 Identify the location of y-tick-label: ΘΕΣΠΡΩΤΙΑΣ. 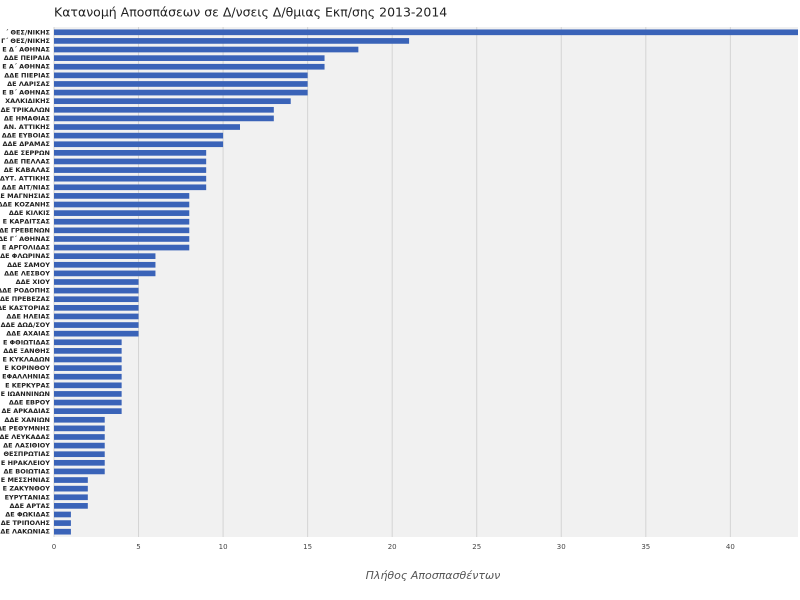
(27, 454).